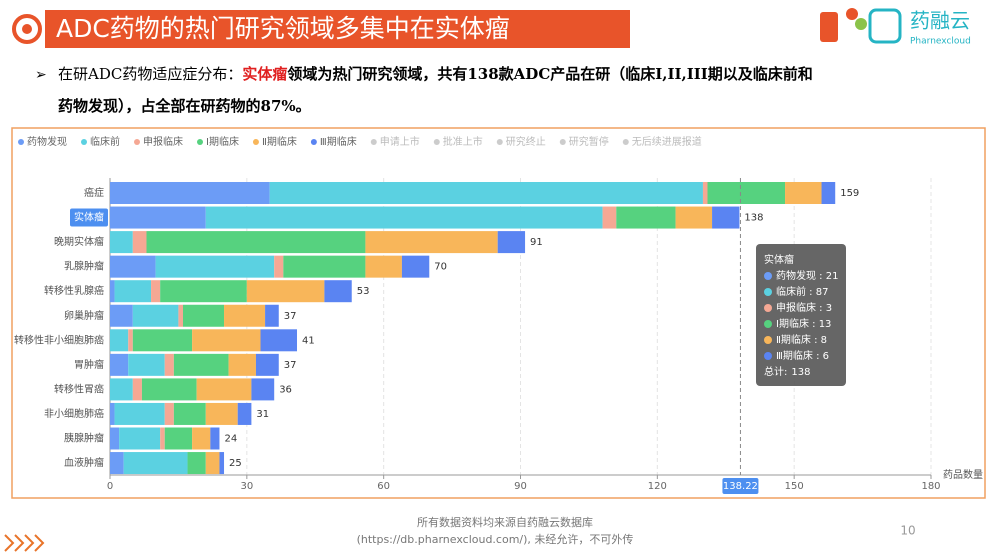  What do you see at coordinates (47, 141) in the screenshot?
I see `legend-label: 药物发现` at bounding box center [47, 141].